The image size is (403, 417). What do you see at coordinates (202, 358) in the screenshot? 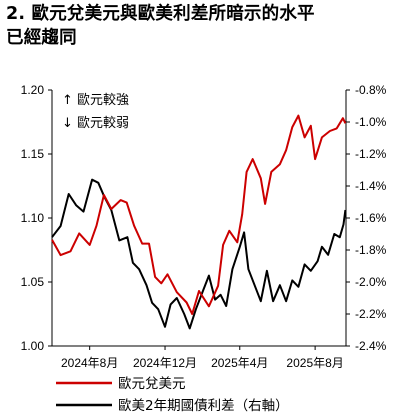
I see `x-axis-ticks: 2024年8月 2024年12月 2025年4月 2025年8月` at bounding box center [202, 358].